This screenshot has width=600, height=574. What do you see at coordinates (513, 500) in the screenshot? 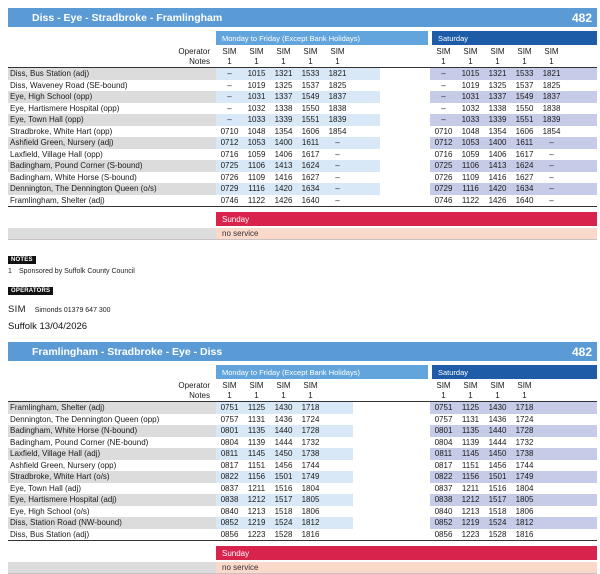
I see `saturday-times: 0838 1212 1517 1805` at bounding box center [513, 500].